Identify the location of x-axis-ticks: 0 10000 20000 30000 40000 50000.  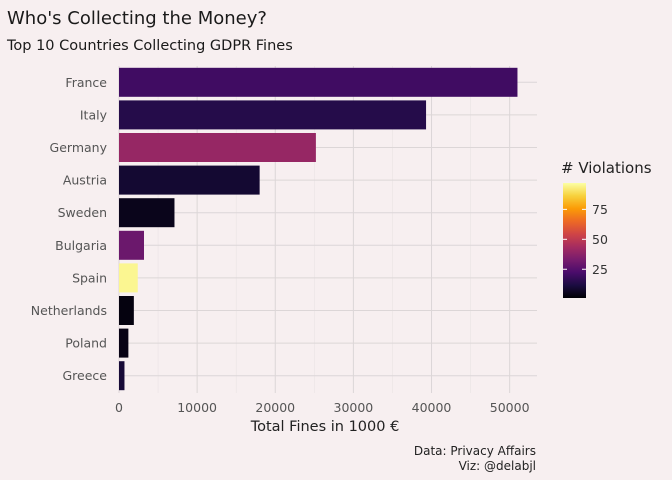
(322, 407).